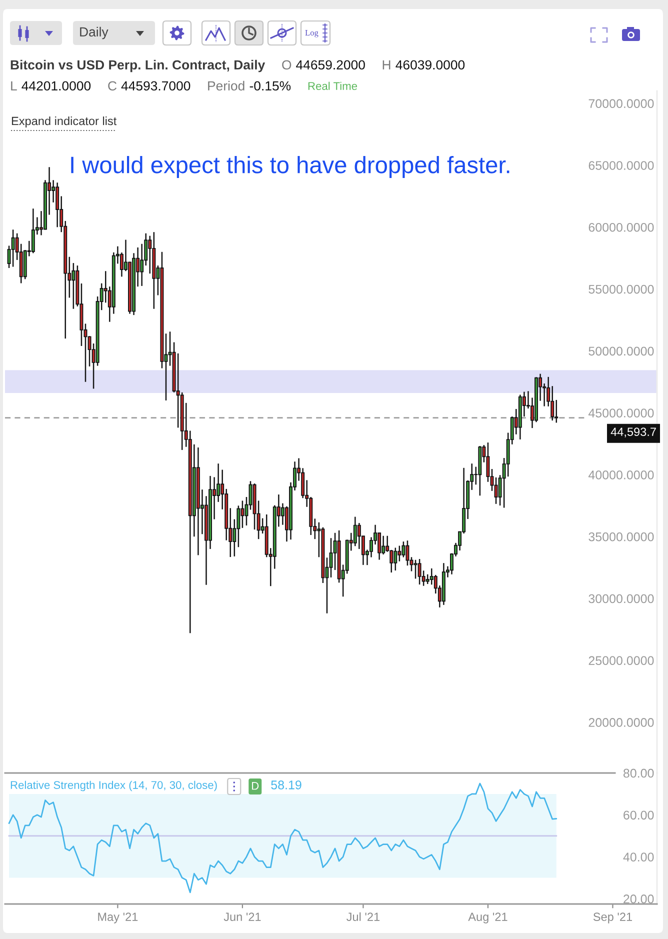  I want to click on text: O 44659.2000, so click(323, 65).